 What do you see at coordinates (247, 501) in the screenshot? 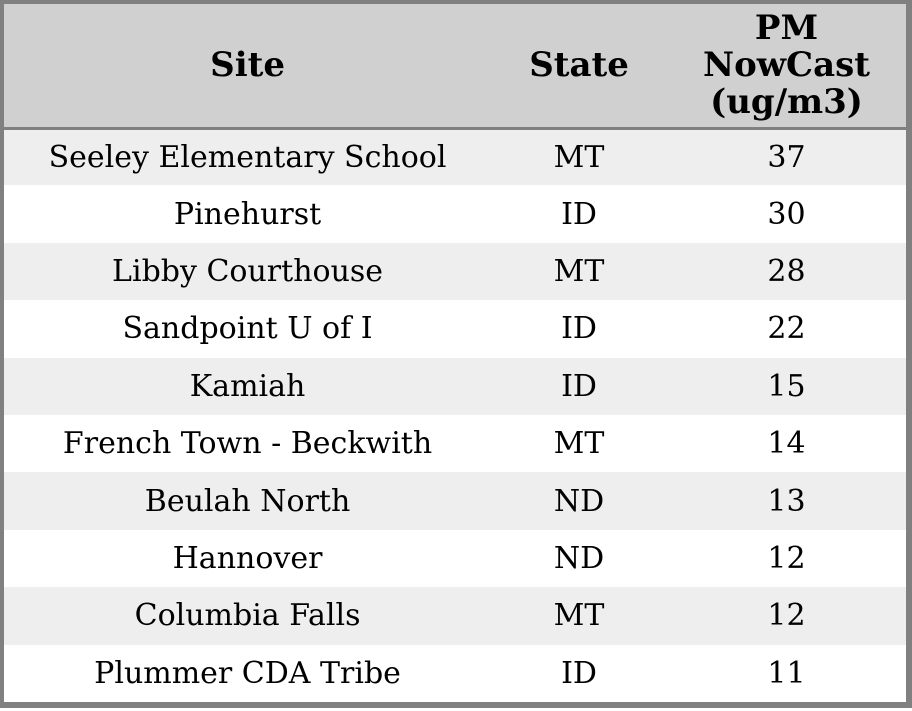
I see `cell-site: Beulah North` at bounding box center [247, 501].